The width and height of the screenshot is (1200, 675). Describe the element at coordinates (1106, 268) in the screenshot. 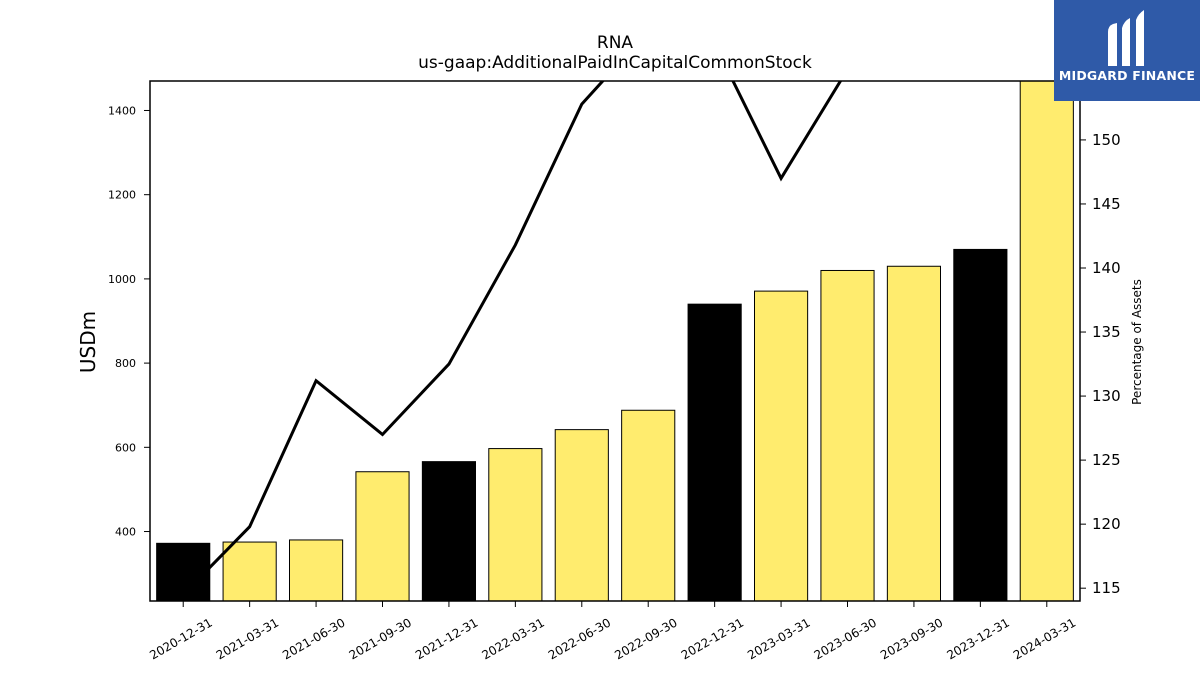

I see `y2-tick-label: 140` at that location.